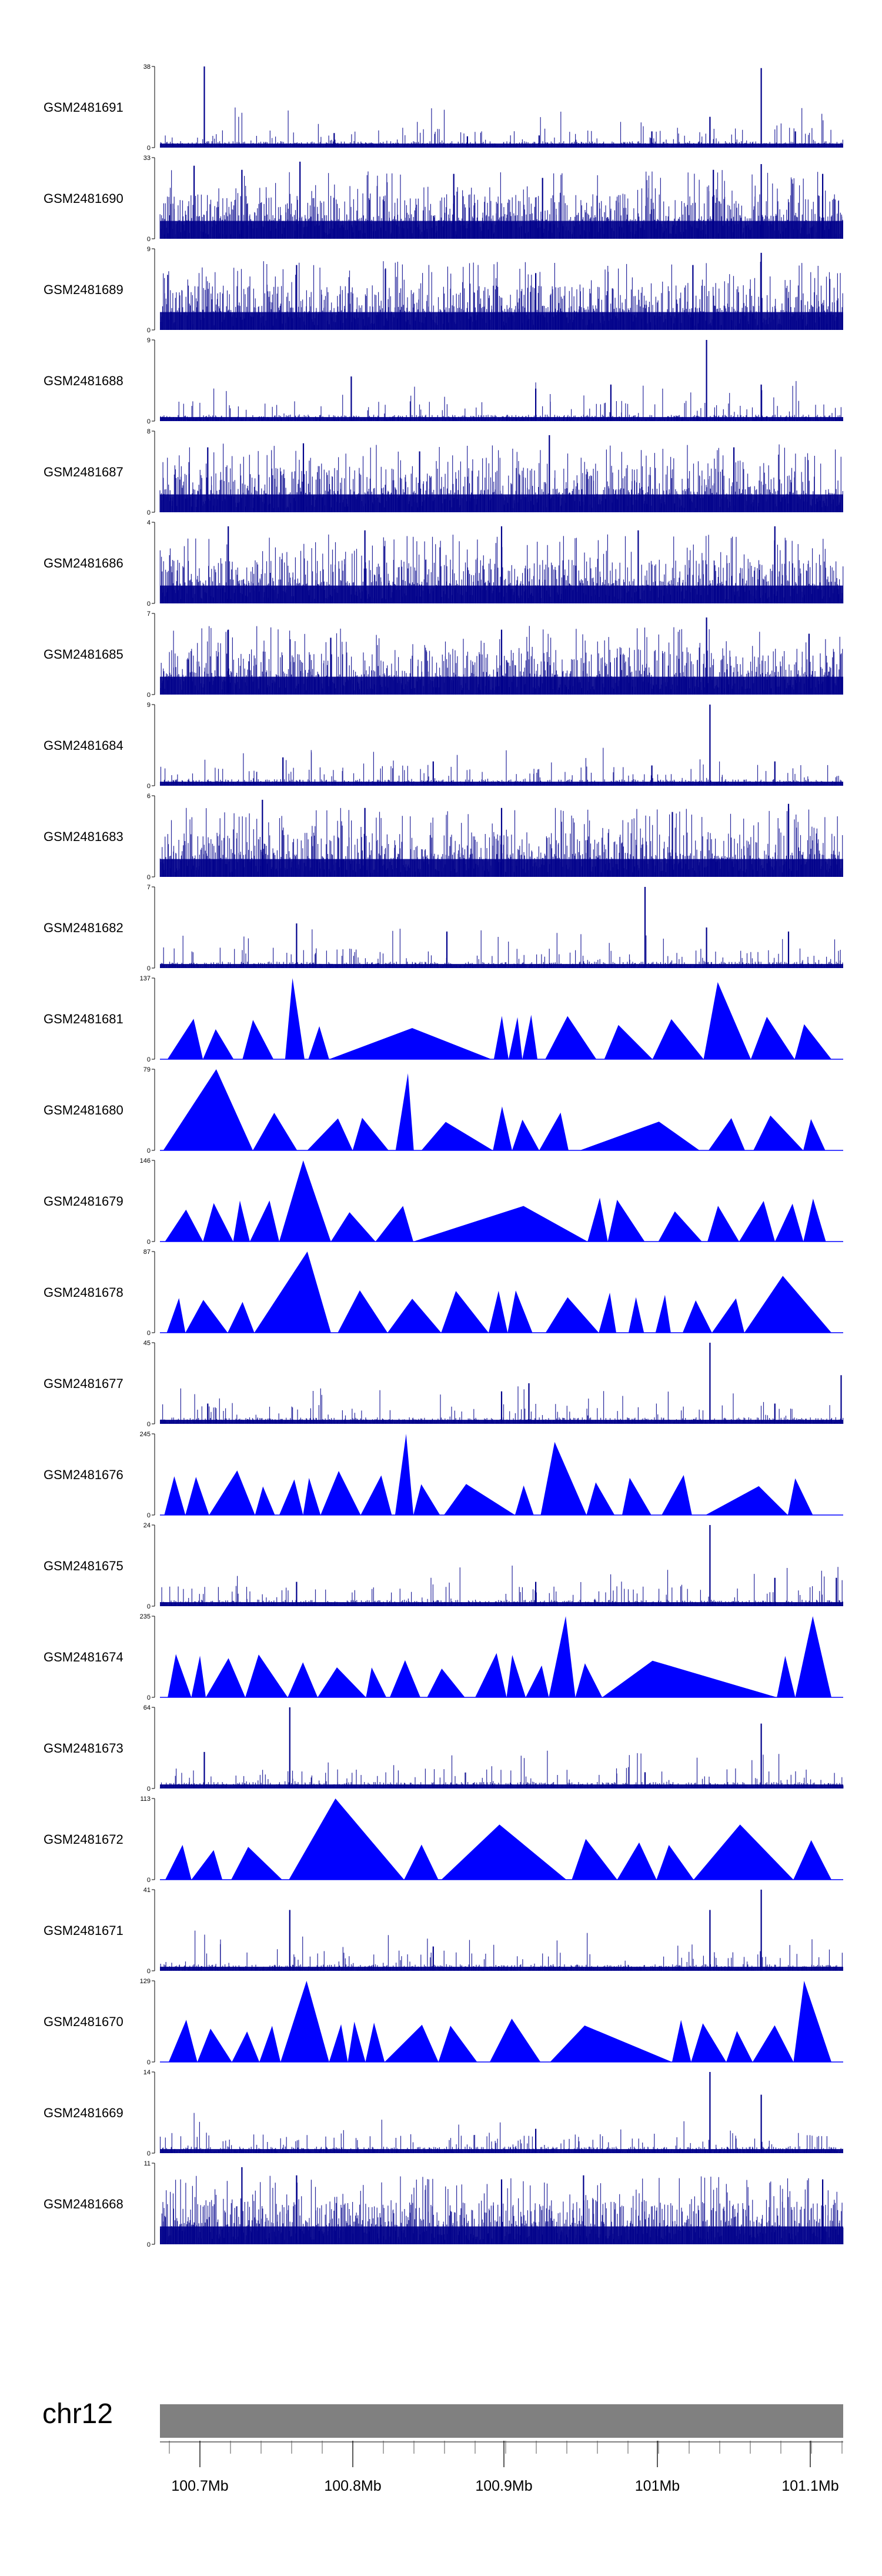 This screenshot has height=2576, width=882. Describe the element at coordinates (83, 107) in the screenshot. I see `track-label: GSM2481691` at that location.